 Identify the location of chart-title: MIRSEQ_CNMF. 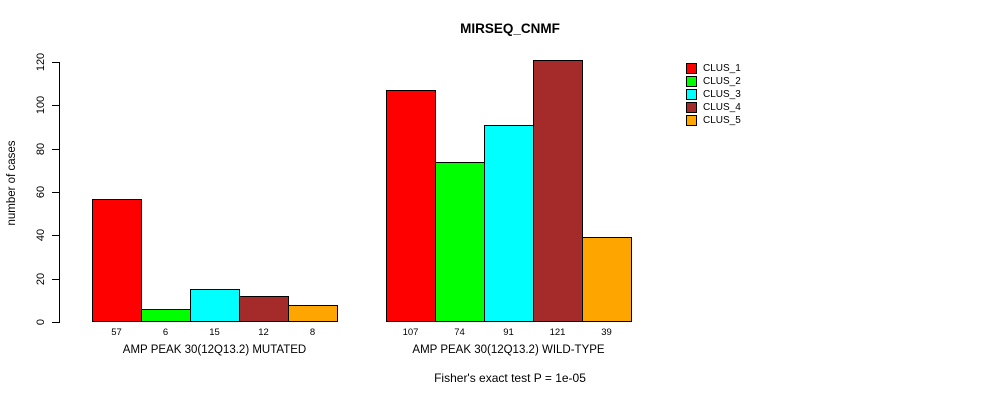
(510, 28).